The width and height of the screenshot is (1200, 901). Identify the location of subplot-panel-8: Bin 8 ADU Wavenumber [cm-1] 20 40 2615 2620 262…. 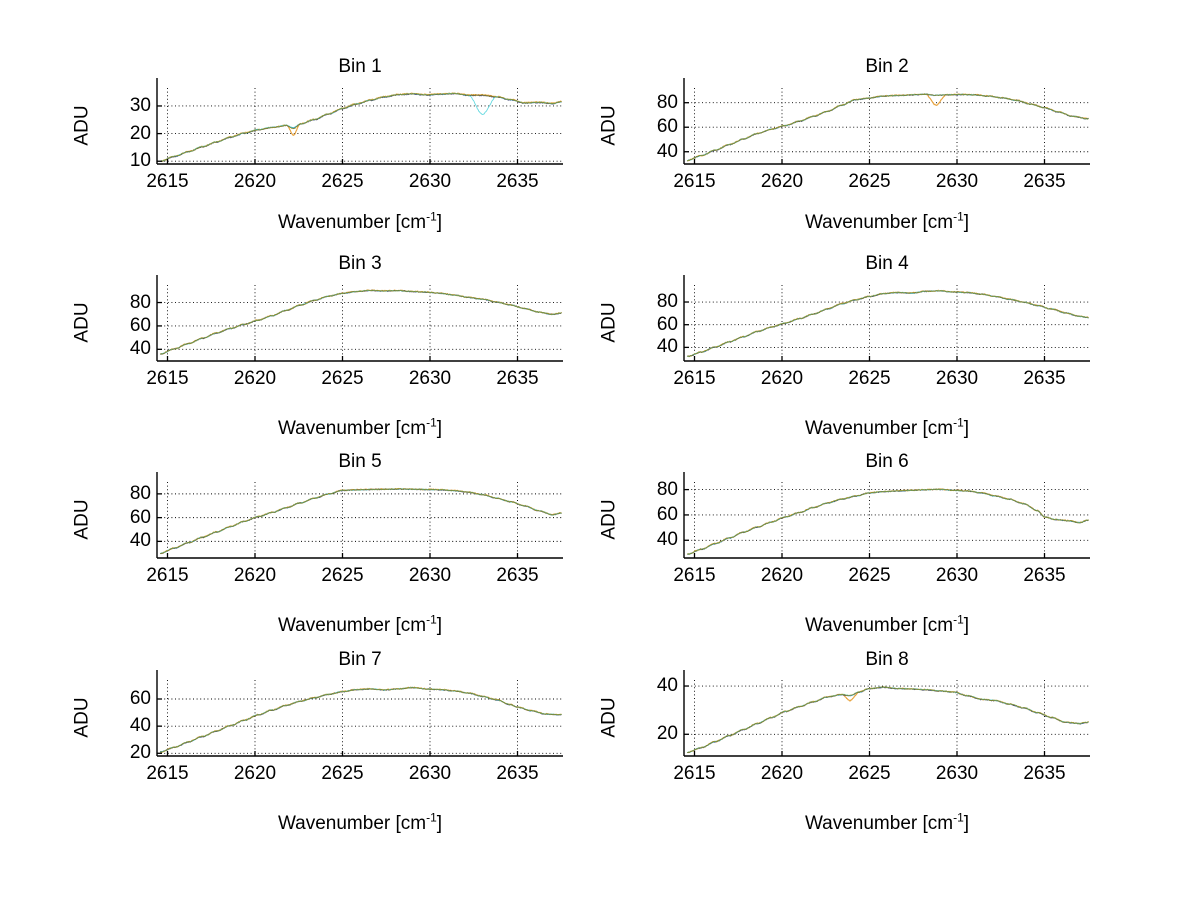
(873, 744).